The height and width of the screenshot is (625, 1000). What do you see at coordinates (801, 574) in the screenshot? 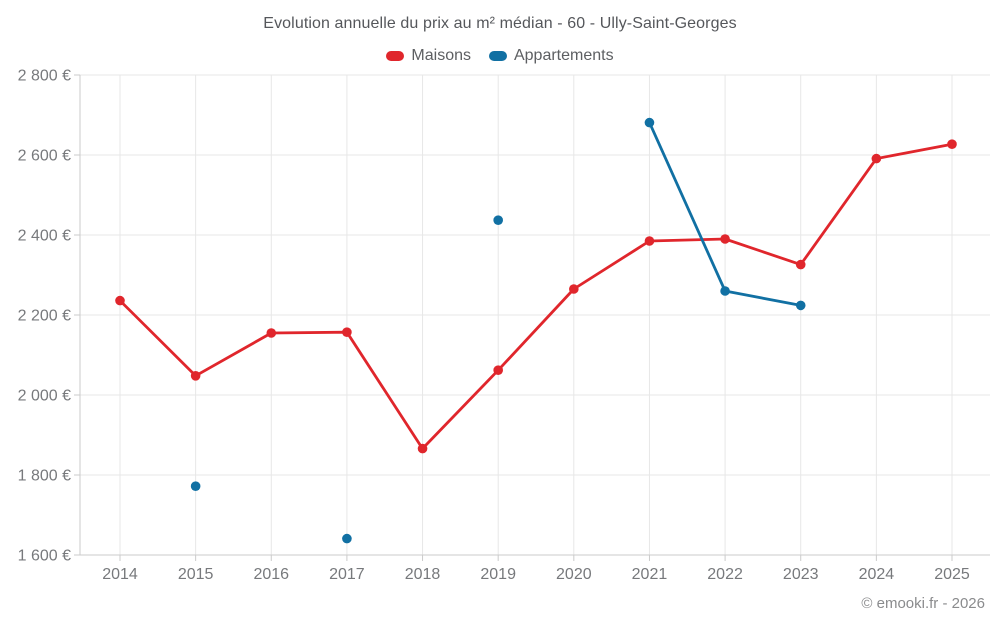
I see `x-tick-label: 2023` at bounding box center [801, 574].